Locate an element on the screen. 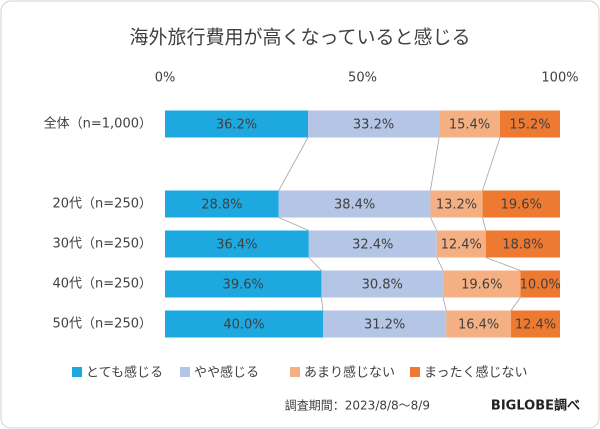  legend-label: やや感じる is located at coordinates (226, 373).